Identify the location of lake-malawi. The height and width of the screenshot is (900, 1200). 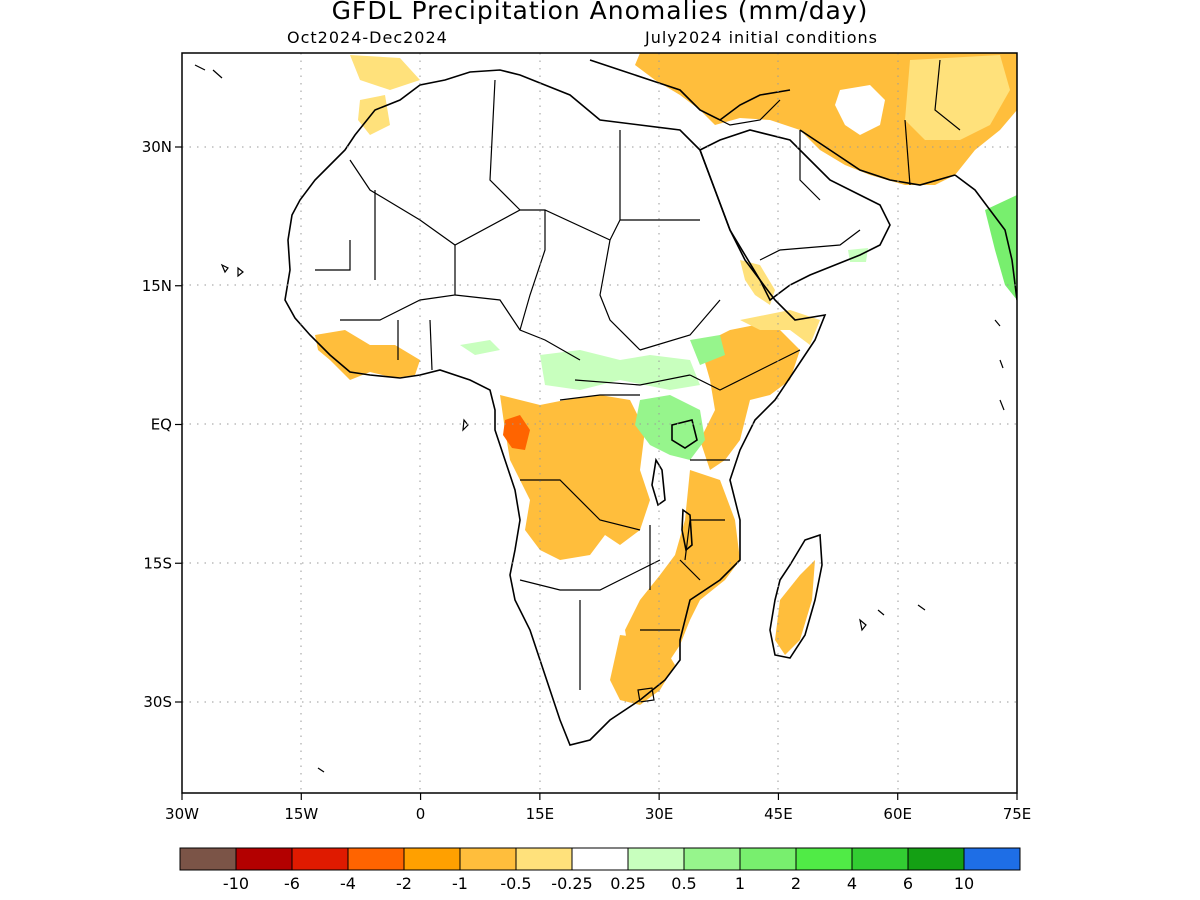
(687, 530).